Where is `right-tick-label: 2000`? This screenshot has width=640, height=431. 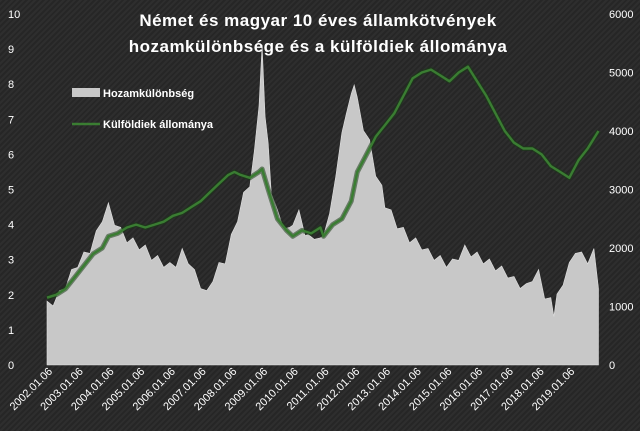
right-tick-label: 2000 is located at coordinates (621, 249).